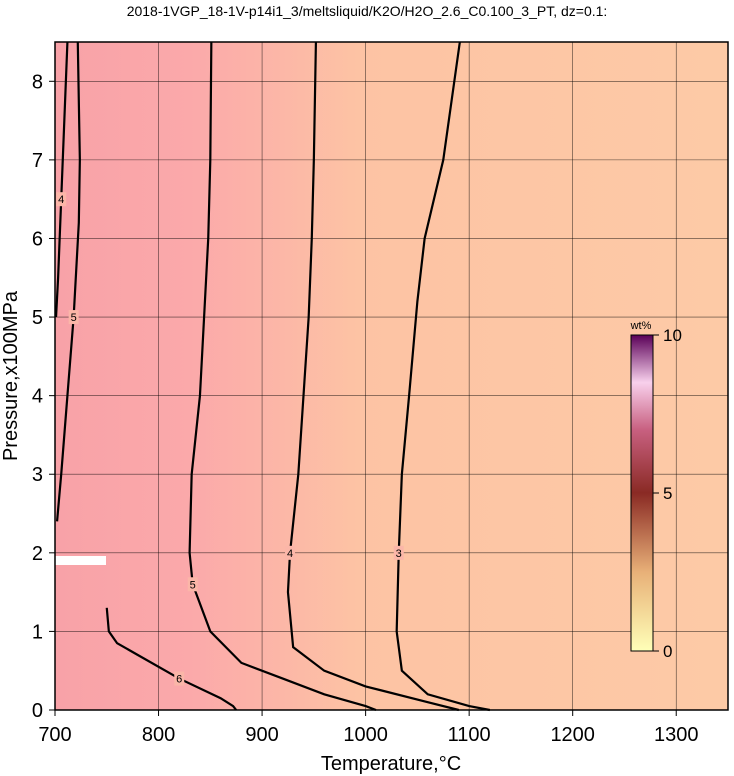 Image resolution: width=734 pixels, height=776 pixels. What do you see at coordinates (676, 735) in the screenshot?
I see `x-tick-label: 1300` at bounding box center [676, 735].